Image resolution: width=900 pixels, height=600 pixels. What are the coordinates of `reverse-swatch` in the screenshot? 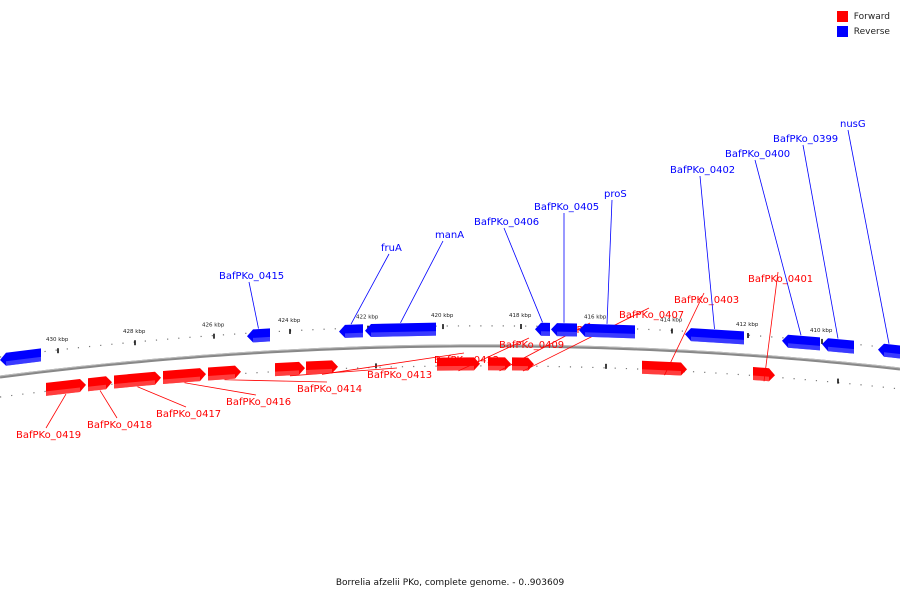 It's located at (842, 31).